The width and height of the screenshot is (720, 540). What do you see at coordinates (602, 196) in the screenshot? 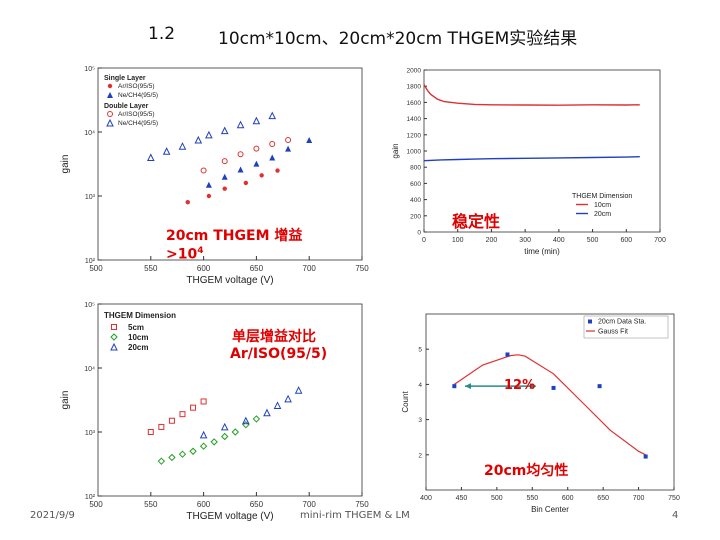
I see `legend-title: THGEM Dimension` at bounding box center [602, 196].